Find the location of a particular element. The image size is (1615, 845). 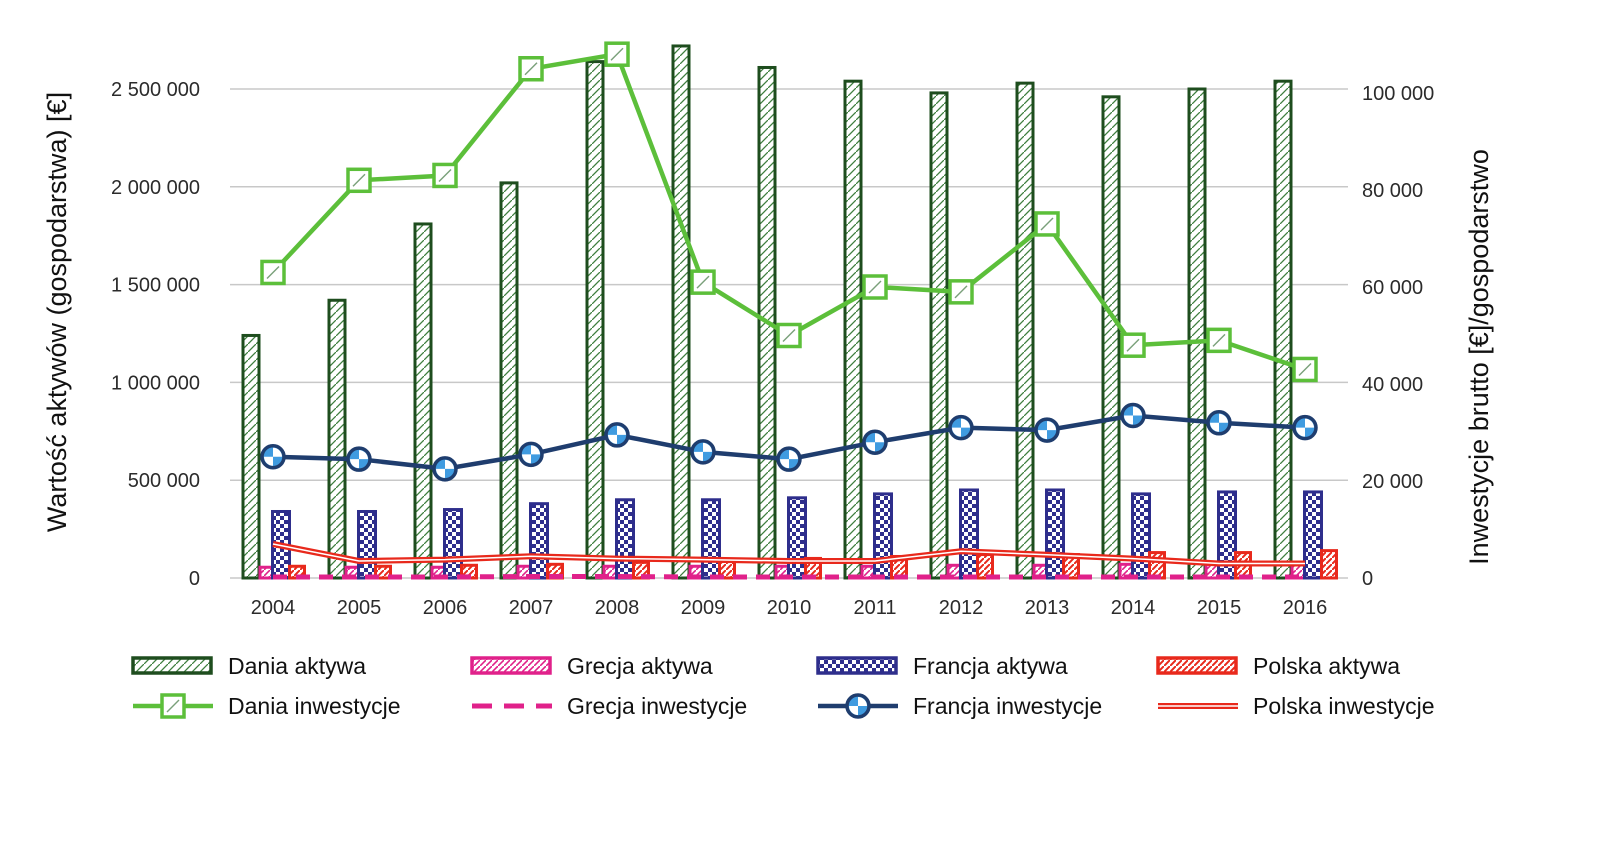

y-tick-label-right: 80 000 is located at coordinates (1392, 191).